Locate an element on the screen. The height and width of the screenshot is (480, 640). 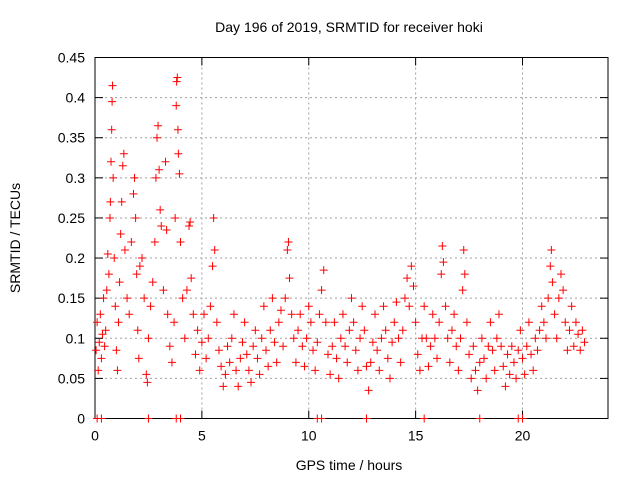
y-axis-label: SRMTID / TECUs is located at coordinates (15, 238).